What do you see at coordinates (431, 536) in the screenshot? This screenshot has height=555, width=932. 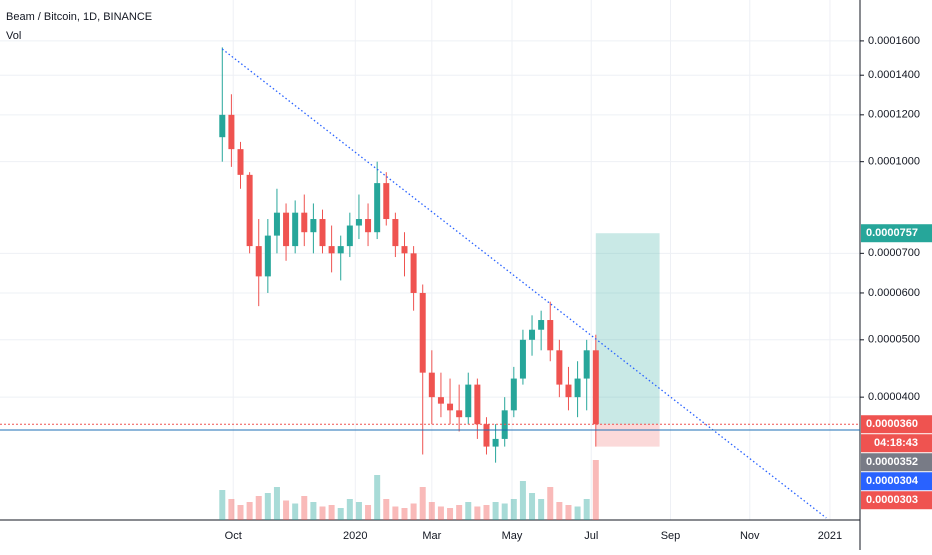 I see `x-tick-label: Mar` at bounding box center [431, 536].